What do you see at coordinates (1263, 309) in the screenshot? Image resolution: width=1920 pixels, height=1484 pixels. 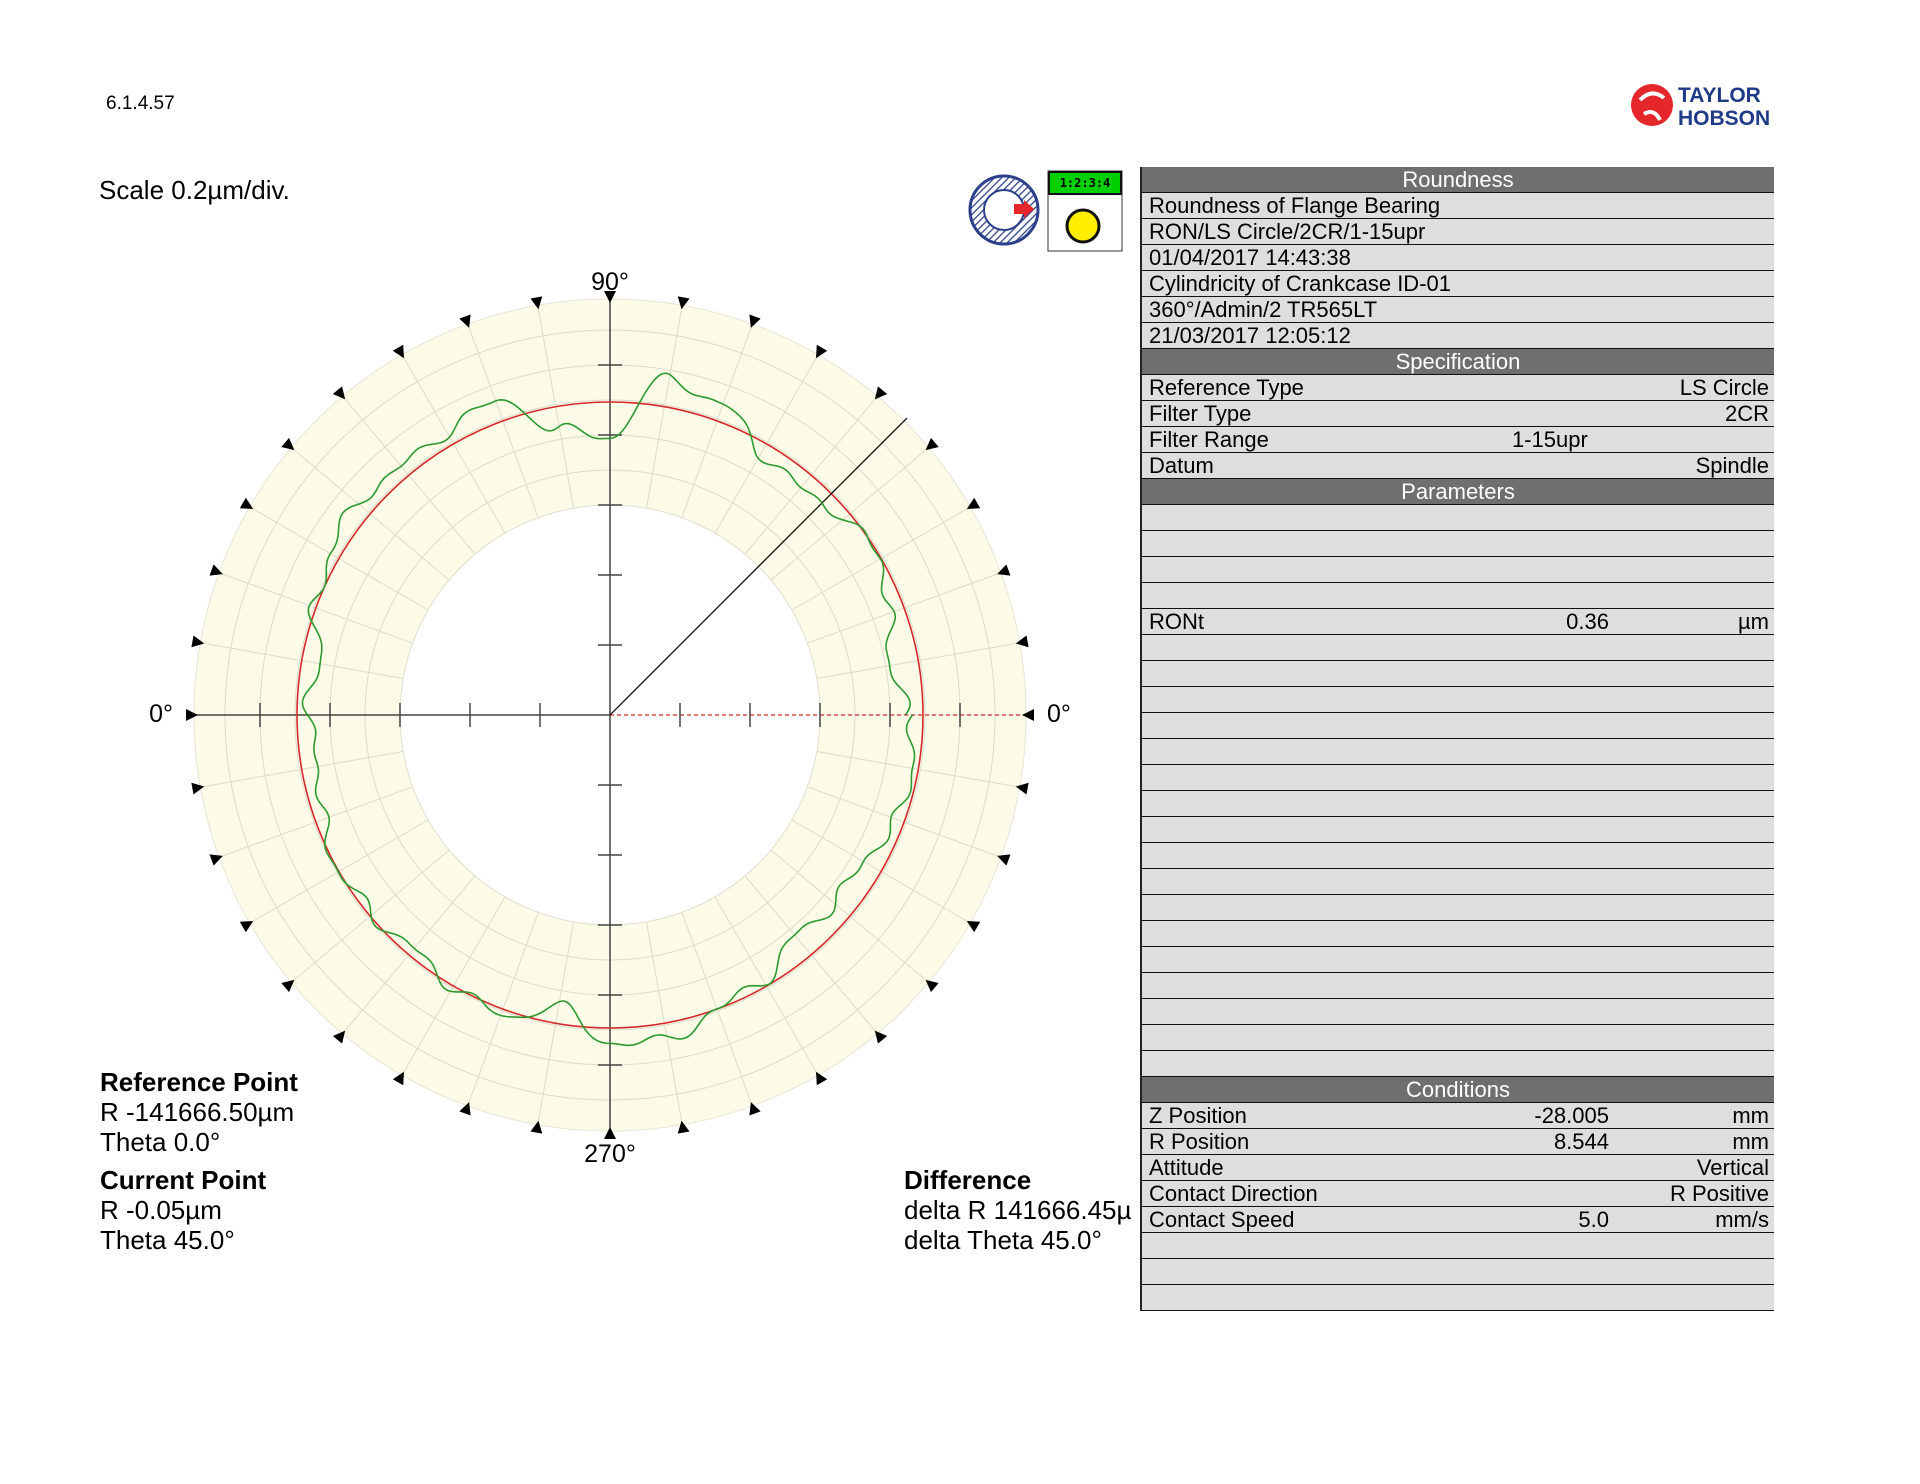 I see `info-text: 360°/Admin/2 TR565LT` at bounding box center [1263, 309].